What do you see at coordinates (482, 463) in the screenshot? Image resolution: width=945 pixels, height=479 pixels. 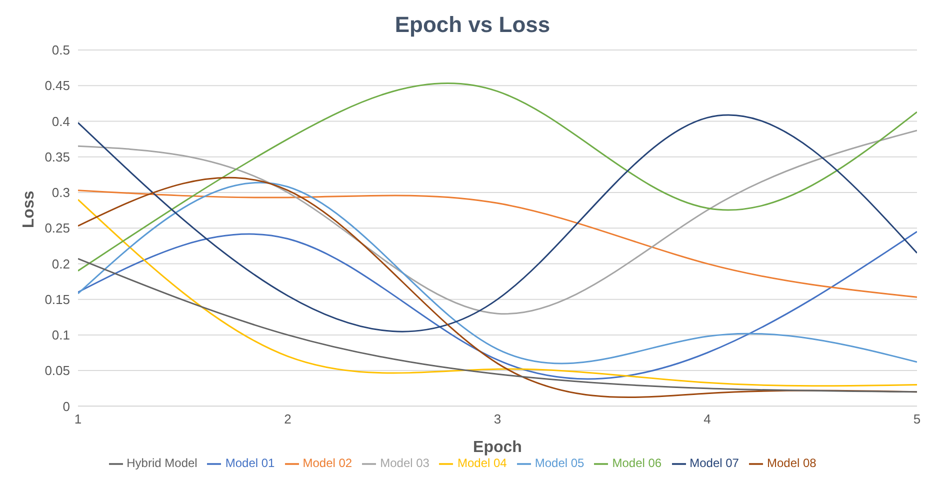 I see `legend-label: Model 04` at bounding box center [482, 463].